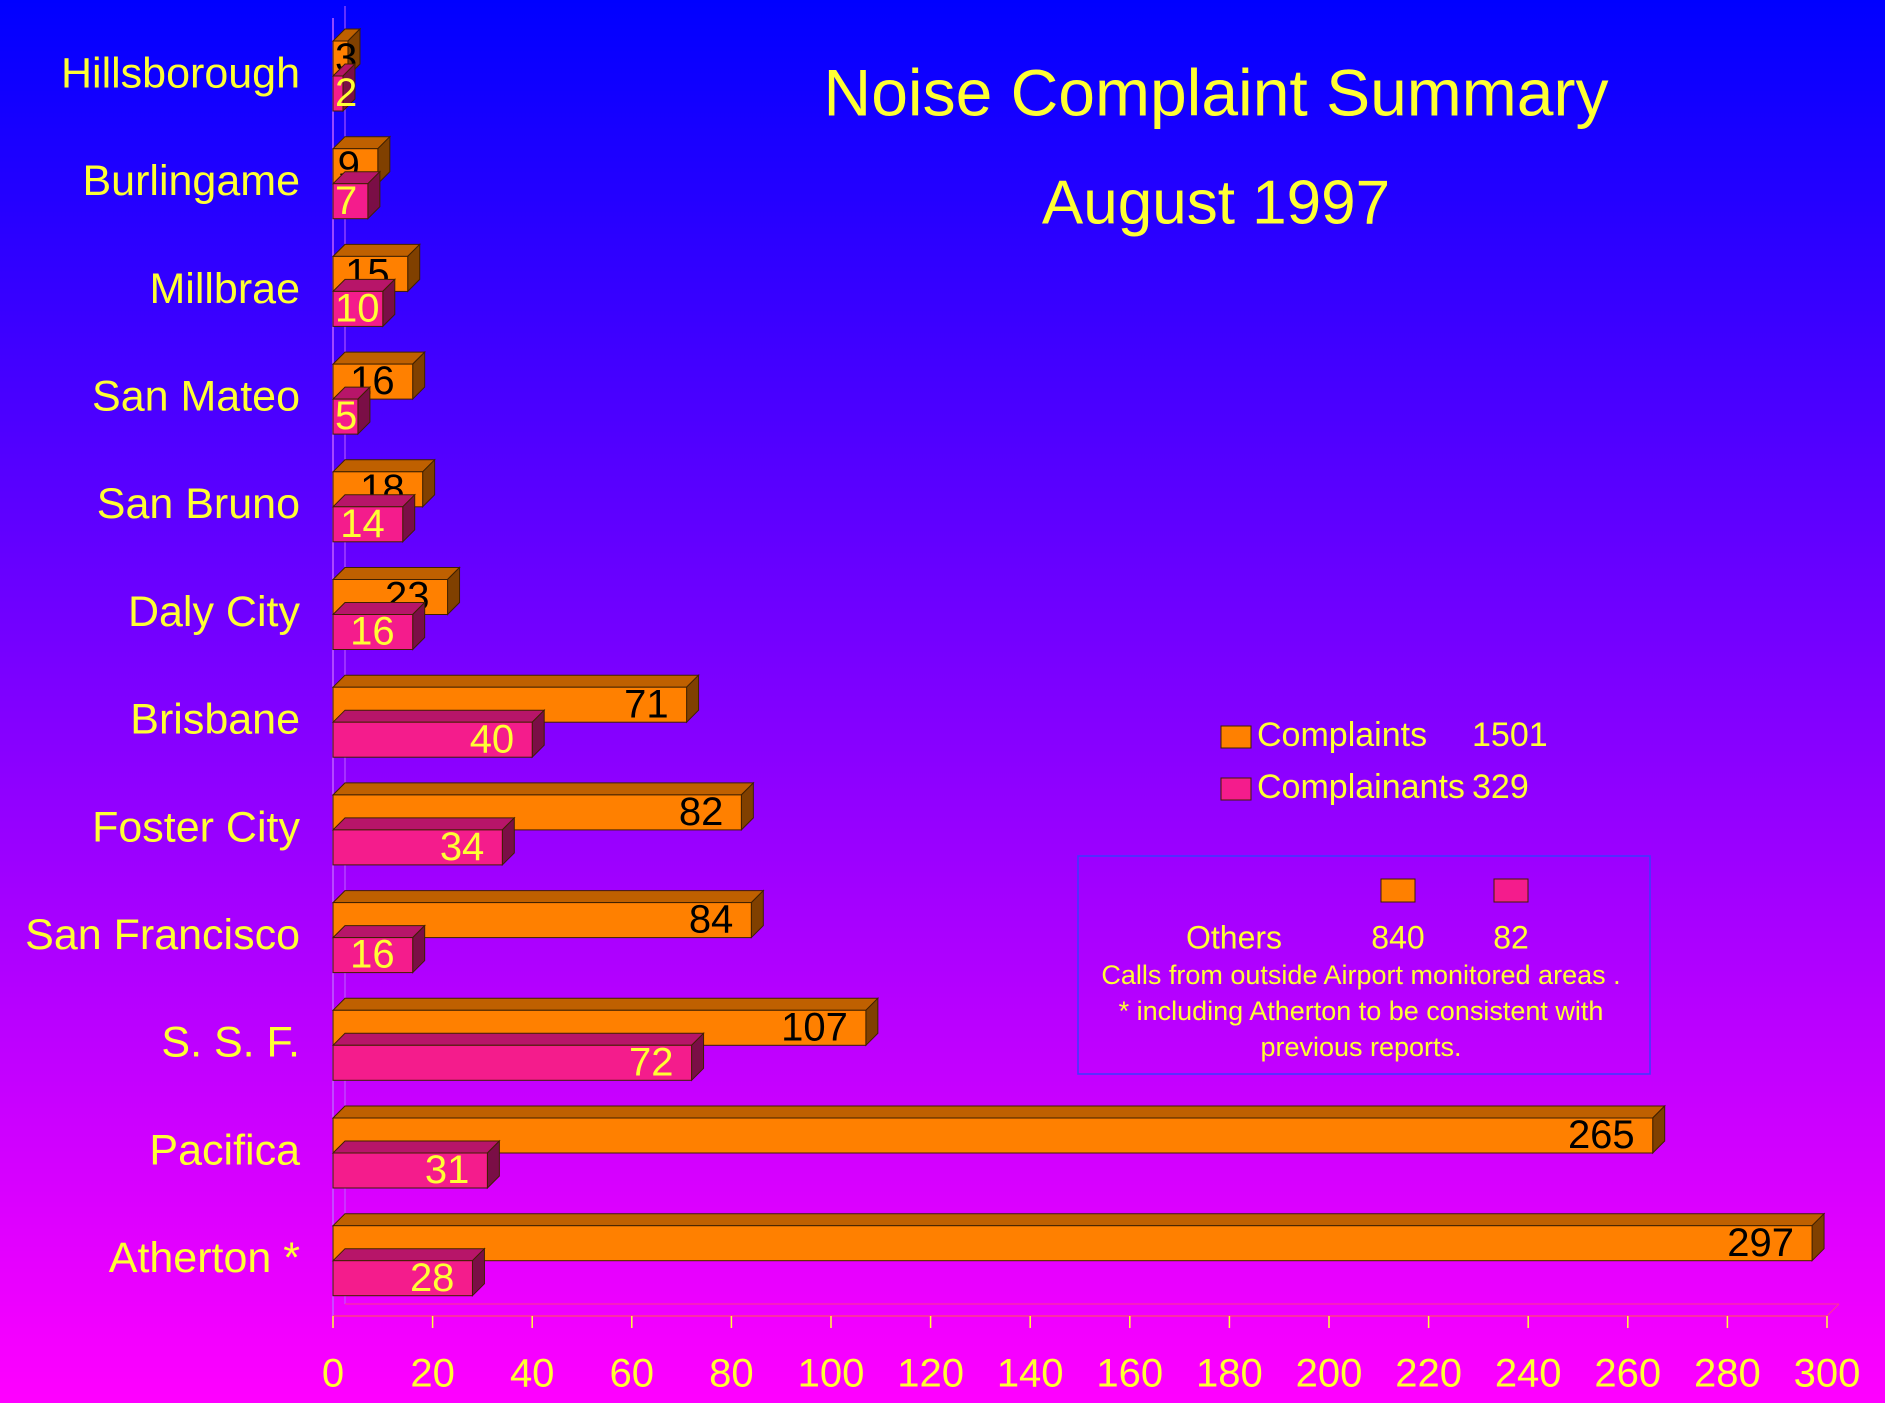 This screenshot has width=1885, height=1403. What do you see at coordinates (1129, 1374) in the screenshot?
I see `x-tick-label: 160` at bounding box center [1129, 1374].